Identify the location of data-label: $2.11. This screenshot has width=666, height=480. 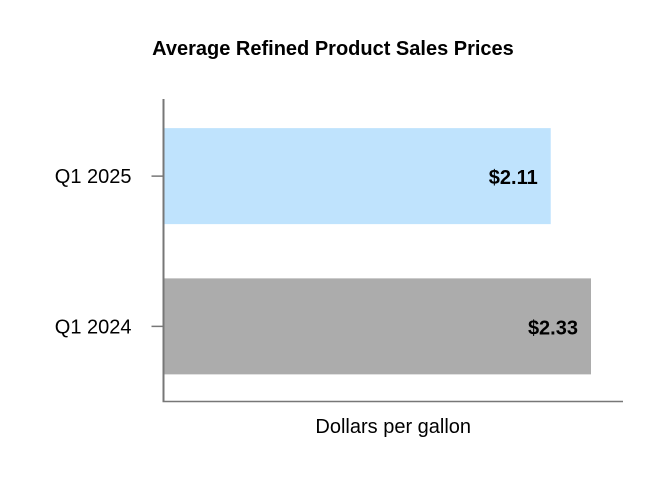
(513, 178).